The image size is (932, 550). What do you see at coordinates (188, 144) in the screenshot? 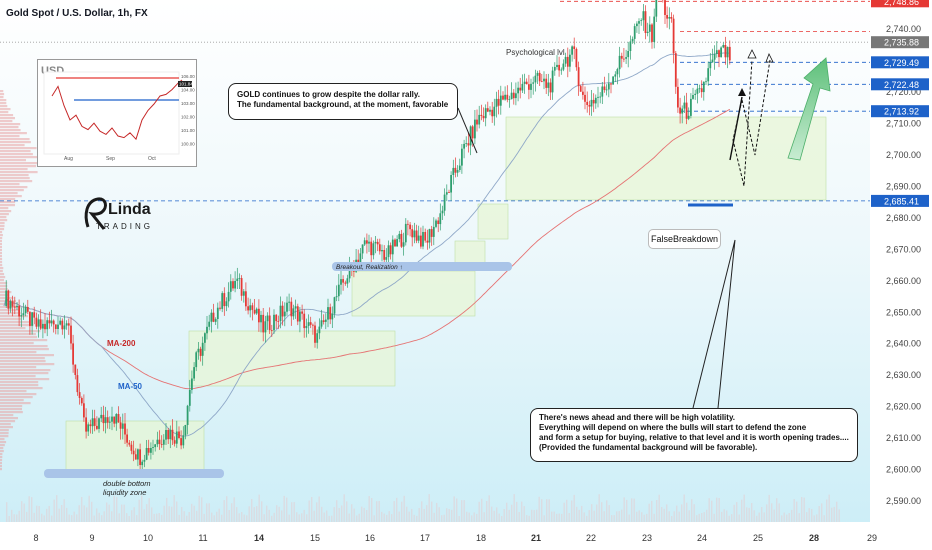
I see `inset-y-tick: 100.00` at bounding box center [188, 144].